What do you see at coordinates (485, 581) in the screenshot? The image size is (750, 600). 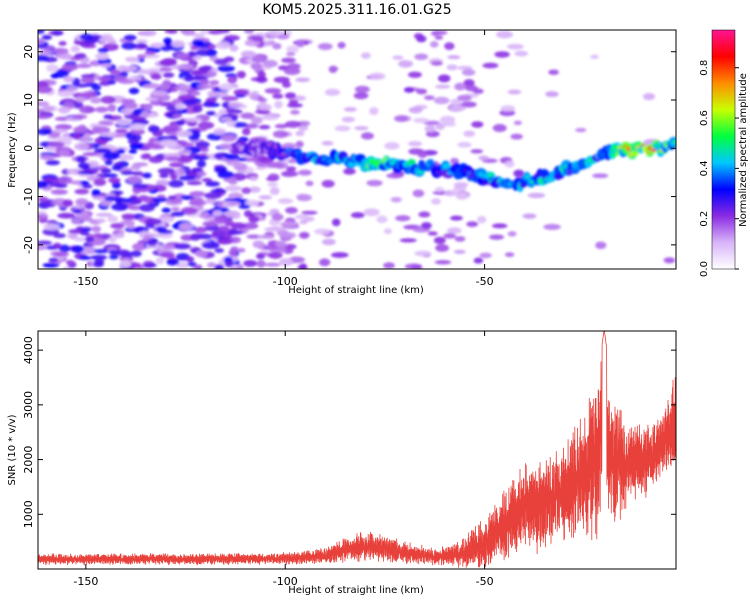 I see `x-tick-label: -50` at bounding box center [485, 581].